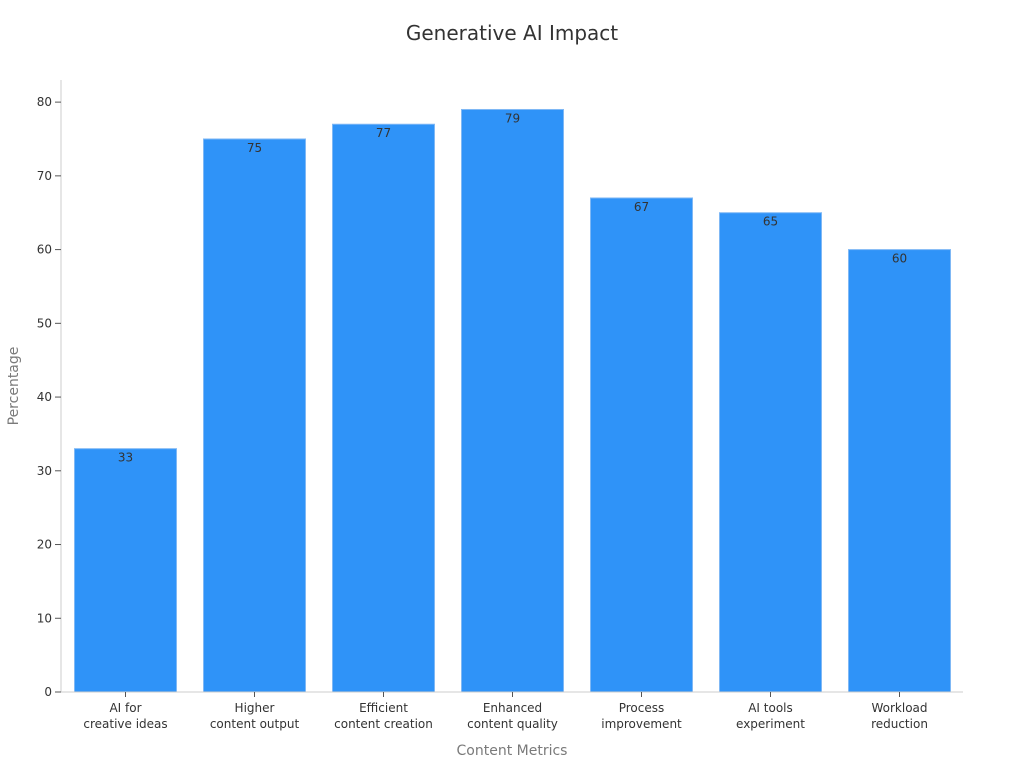  I want to click on x-tick-label: Process improvement, so click(641, 716).